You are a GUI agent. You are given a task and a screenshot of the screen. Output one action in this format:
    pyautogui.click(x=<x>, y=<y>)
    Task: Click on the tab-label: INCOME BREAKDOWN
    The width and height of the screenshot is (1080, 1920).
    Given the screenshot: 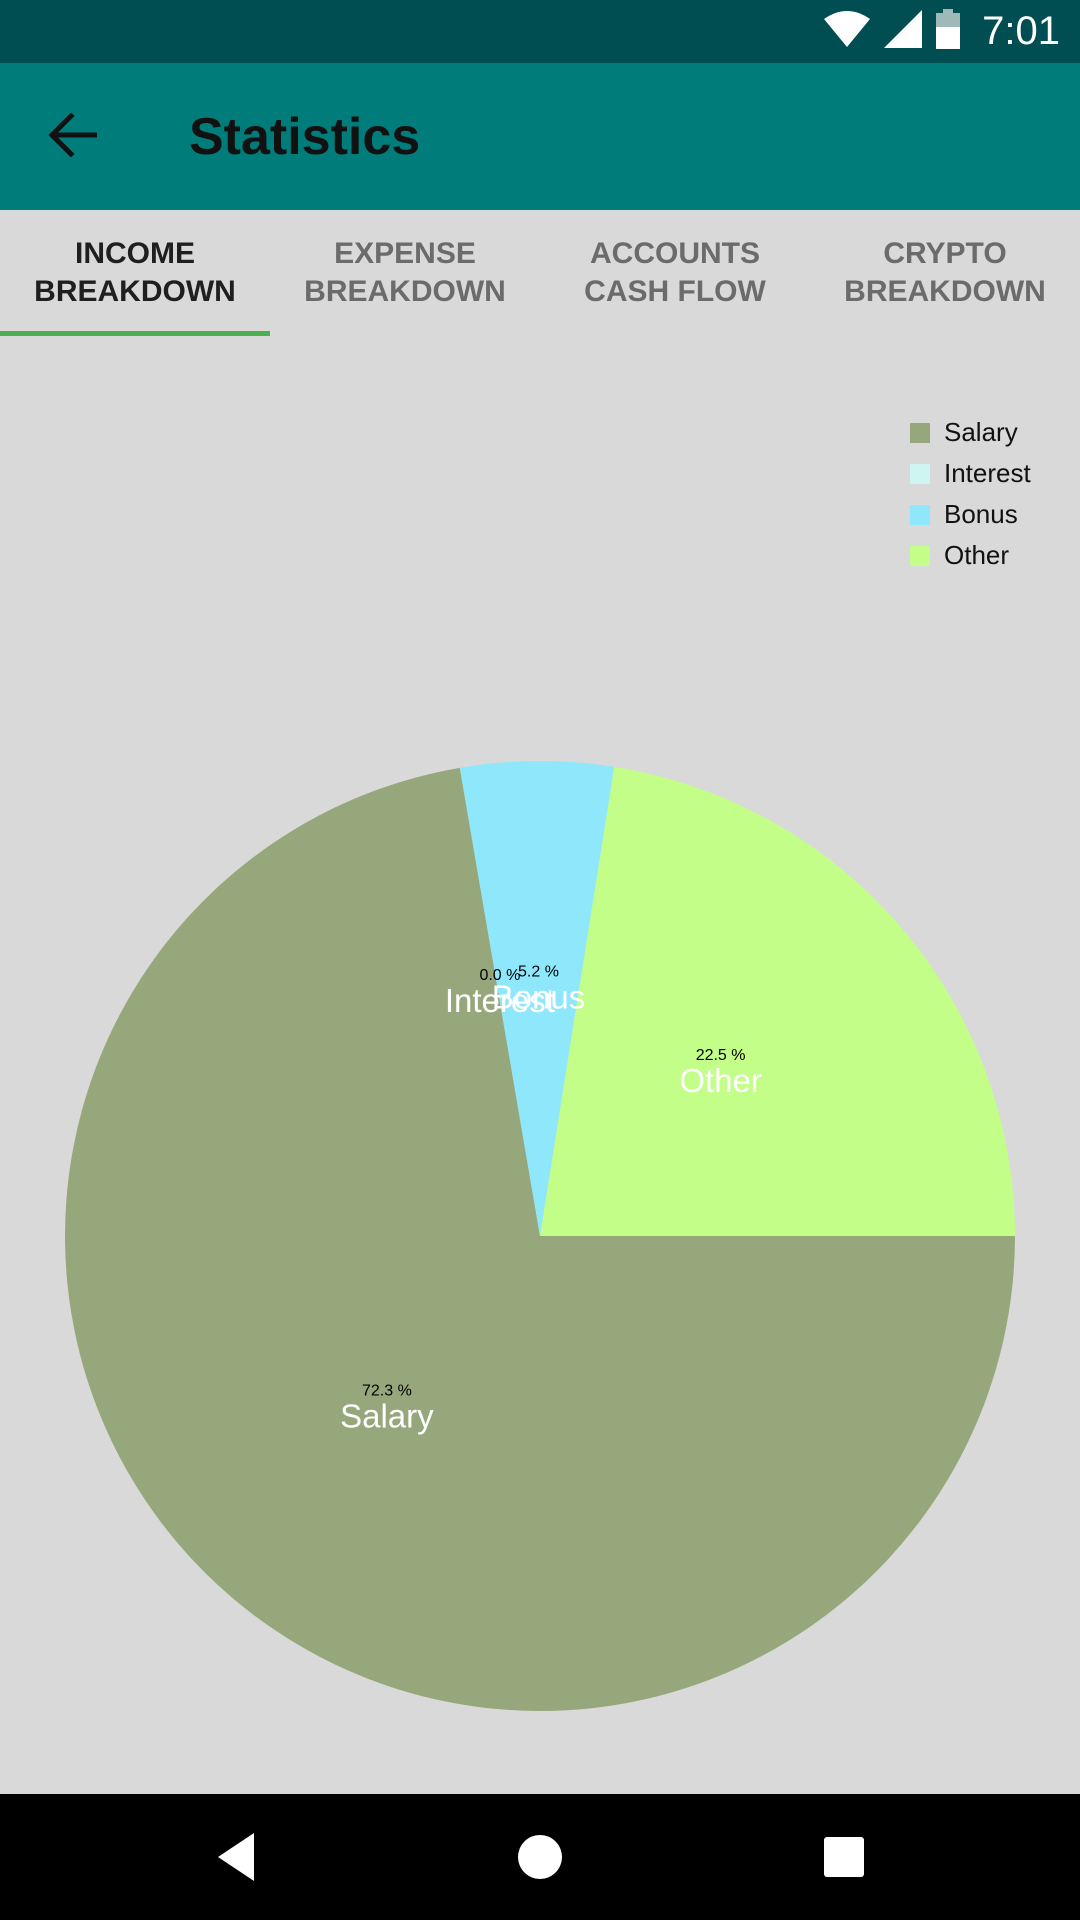 What is the action you would take?
    pyautogui.click(x=135, y=272)
    